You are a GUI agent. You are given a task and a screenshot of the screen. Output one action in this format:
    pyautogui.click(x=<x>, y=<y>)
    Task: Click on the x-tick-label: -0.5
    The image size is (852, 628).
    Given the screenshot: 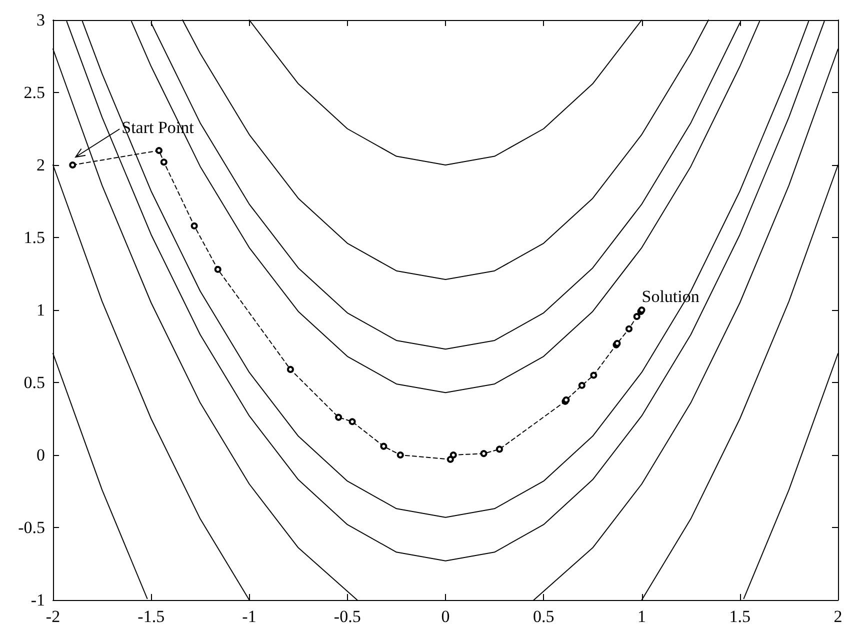 What is the action you would take?
    pyautogui.click(x=347, y=616)
    